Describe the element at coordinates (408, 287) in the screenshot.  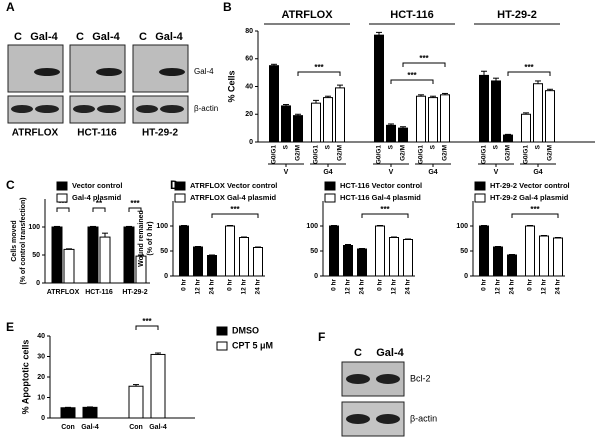
I see `x-tick-label: 24 hr` at that location.